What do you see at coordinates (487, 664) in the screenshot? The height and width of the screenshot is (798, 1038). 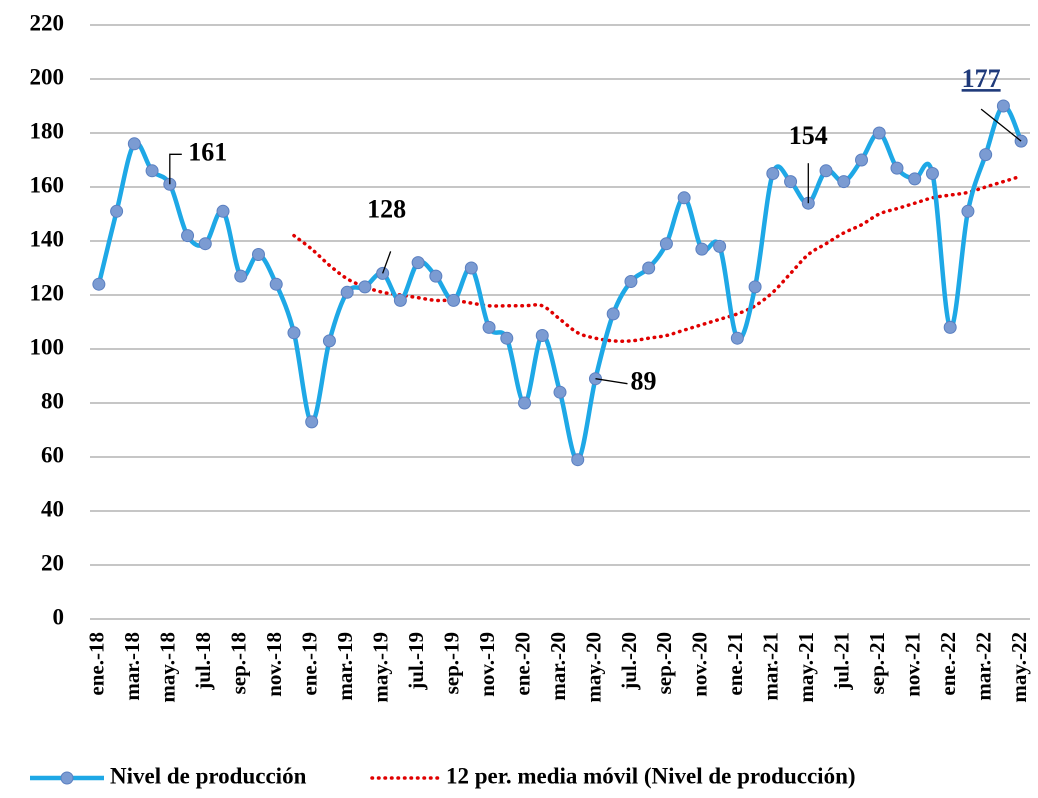 I see `x-tick-label: nov.-19` at bounding box center [487, 664].